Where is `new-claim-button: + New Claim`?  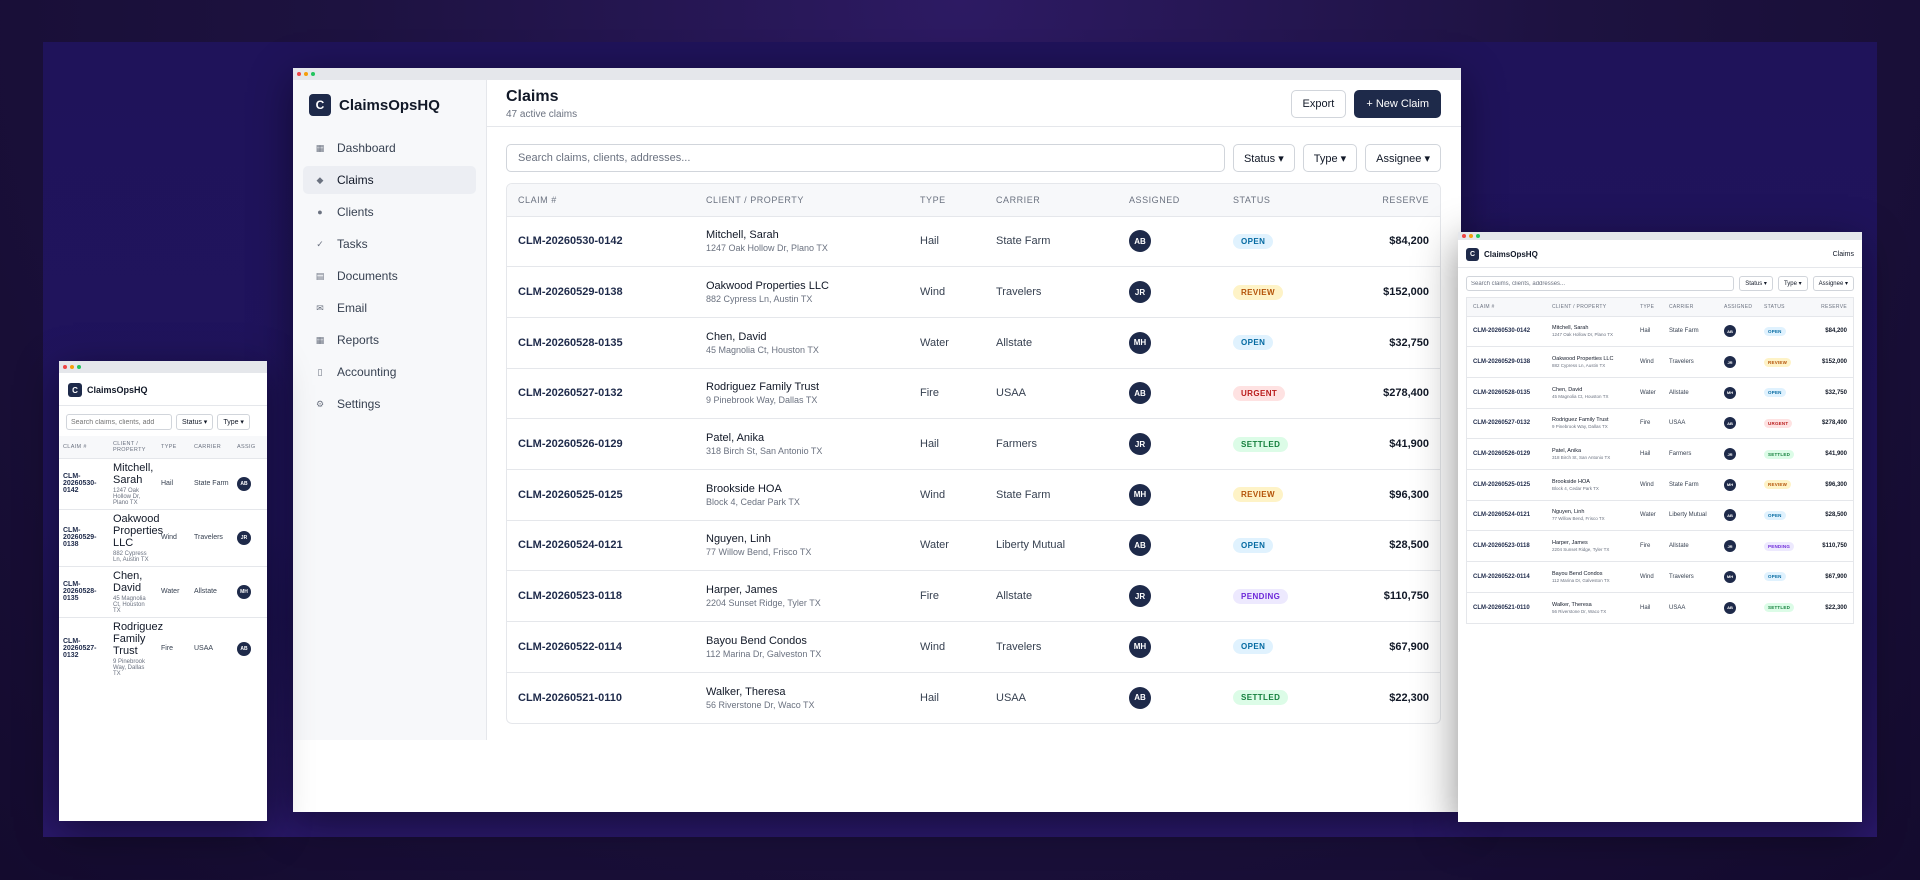 new-claim-button: + New Claim is located at coordinates (1397, 104).